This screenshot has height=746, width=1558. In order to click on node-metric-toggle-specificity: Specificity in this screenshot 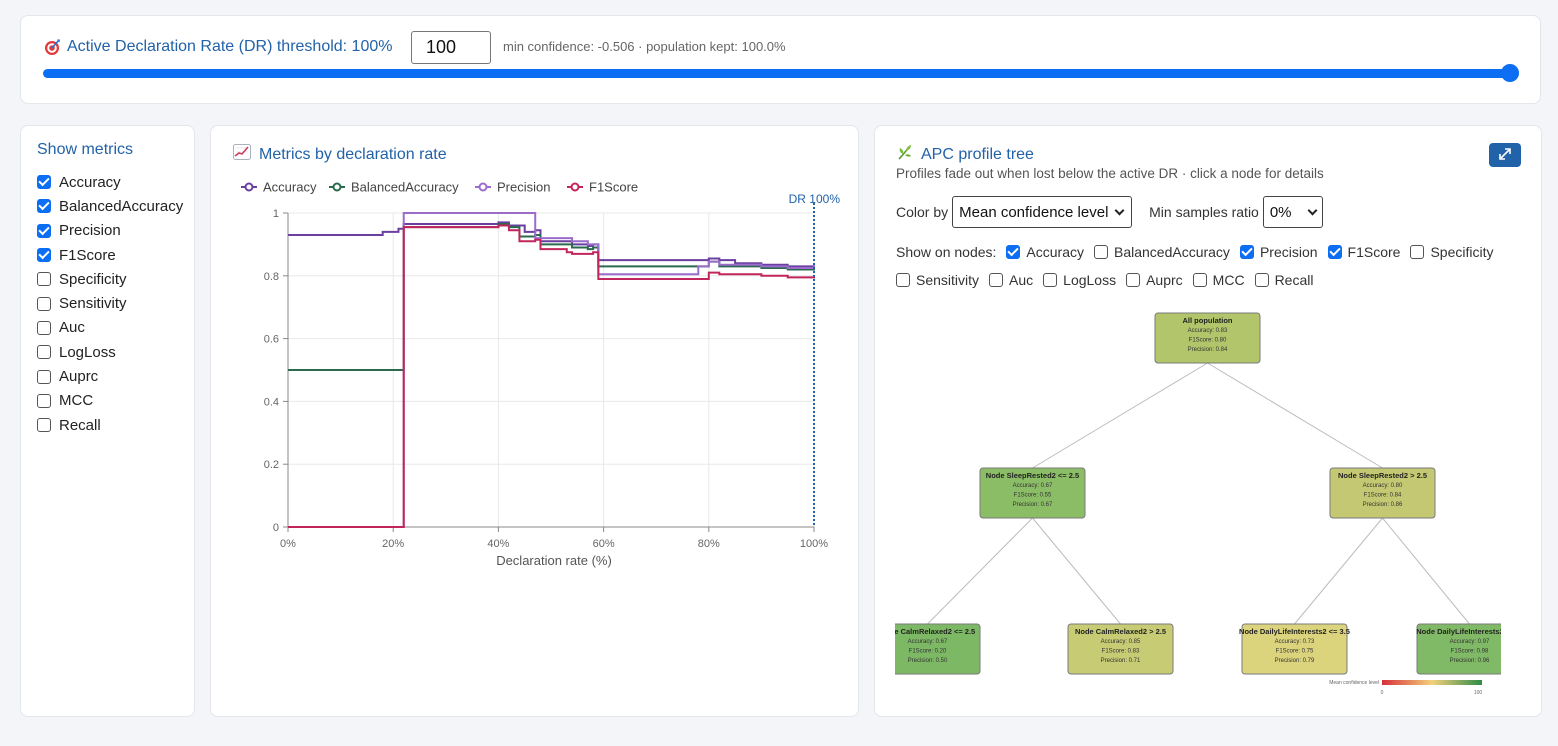, I will do `click(1451, 252)`.